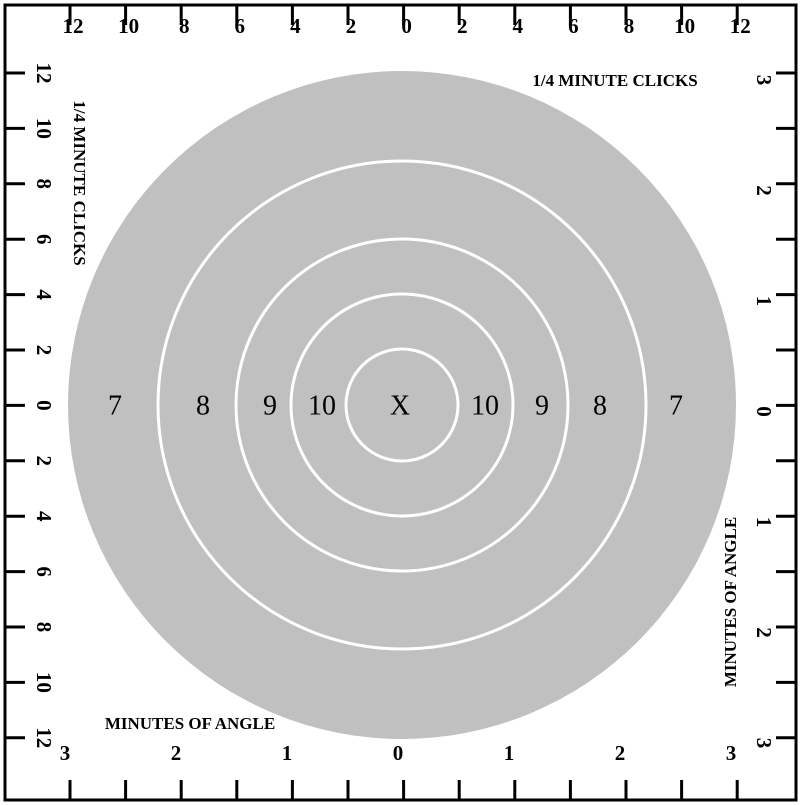  I want to click on bottom-scale-label: 0, so click(398, 753).